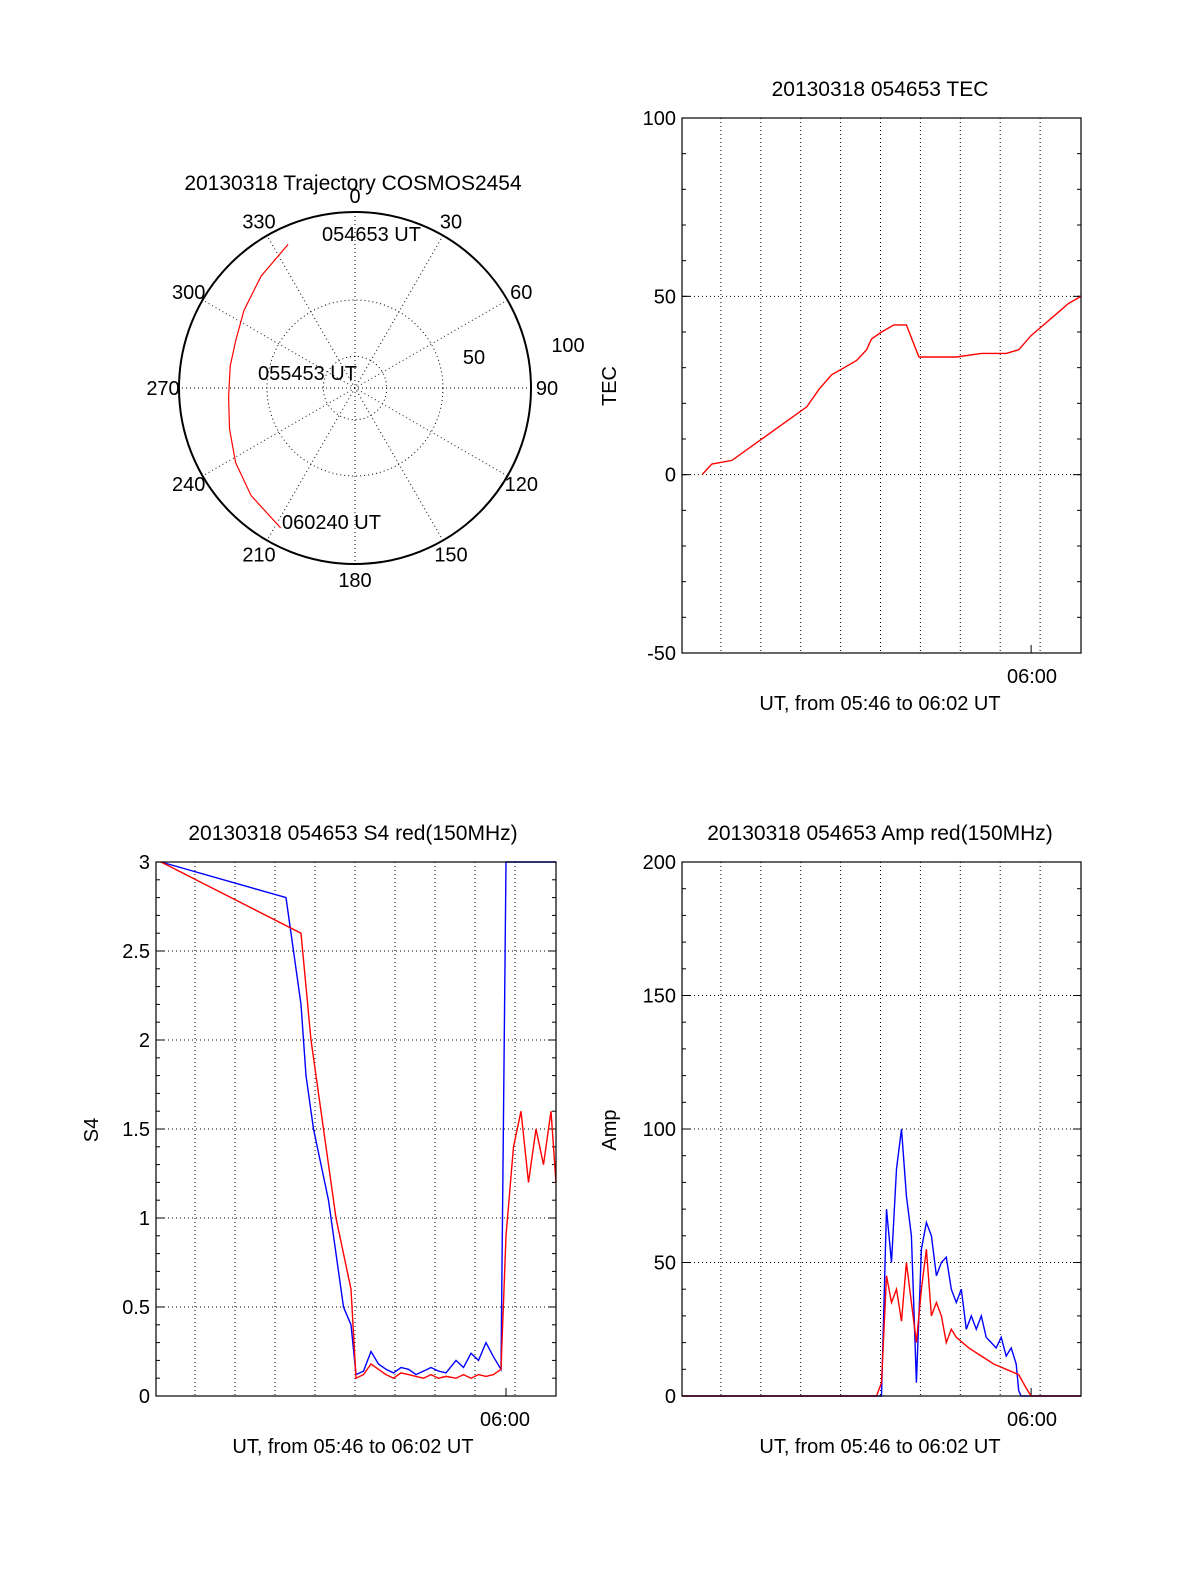  I want to click on amp-series-red, so click(881, 1323).